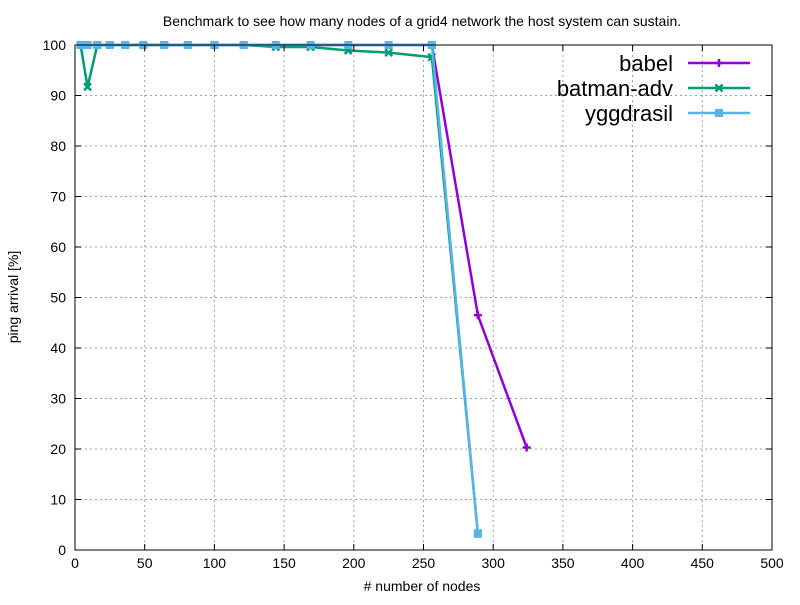 The width and height of the screenshot is (800, 605). I want to click on x-tick-label: 200, so click(354, 563).